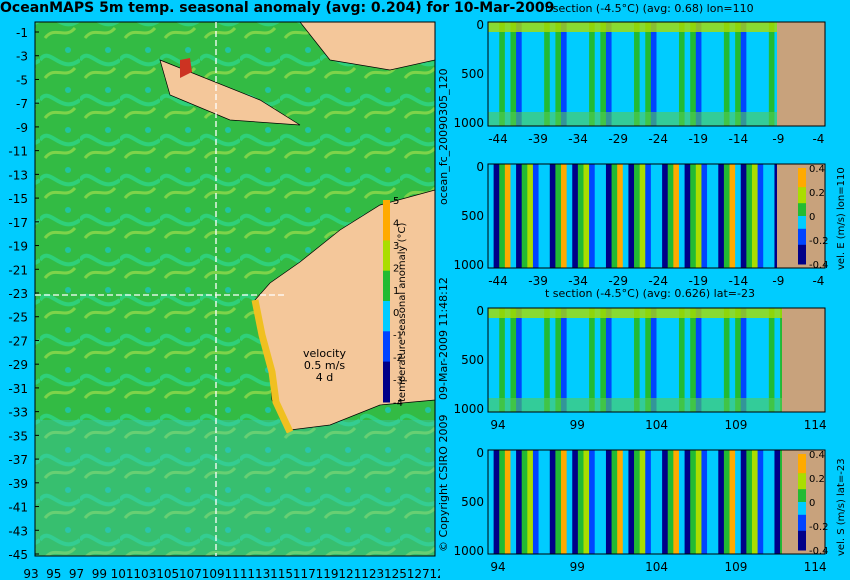  I want to click on map-colorbar-tick: 4, so click(396, 223).